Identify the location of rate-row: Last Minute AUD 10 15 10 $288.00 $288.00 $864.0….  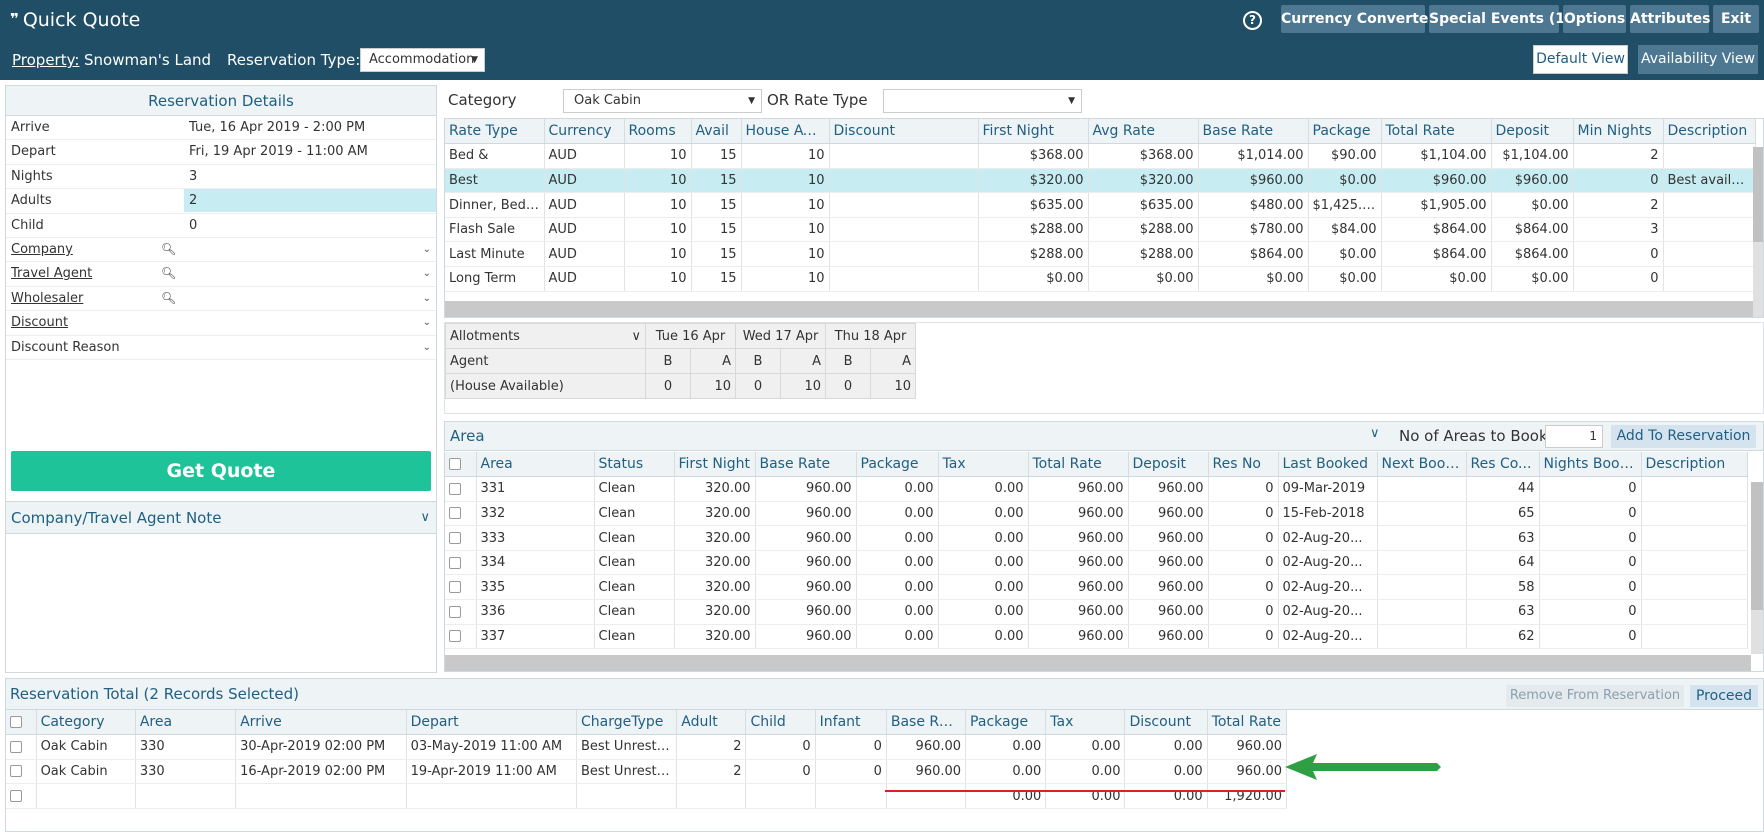
(1100, 254).